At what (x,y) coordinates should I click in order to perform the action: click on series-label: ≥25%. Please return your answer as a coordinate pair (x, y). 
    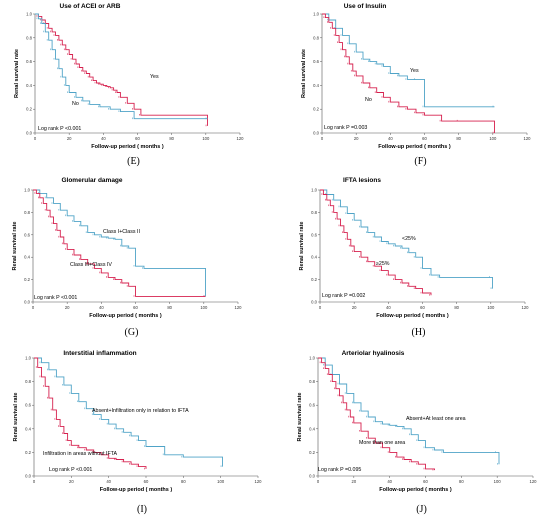
    Looking at the image, I should click on (383, 264).